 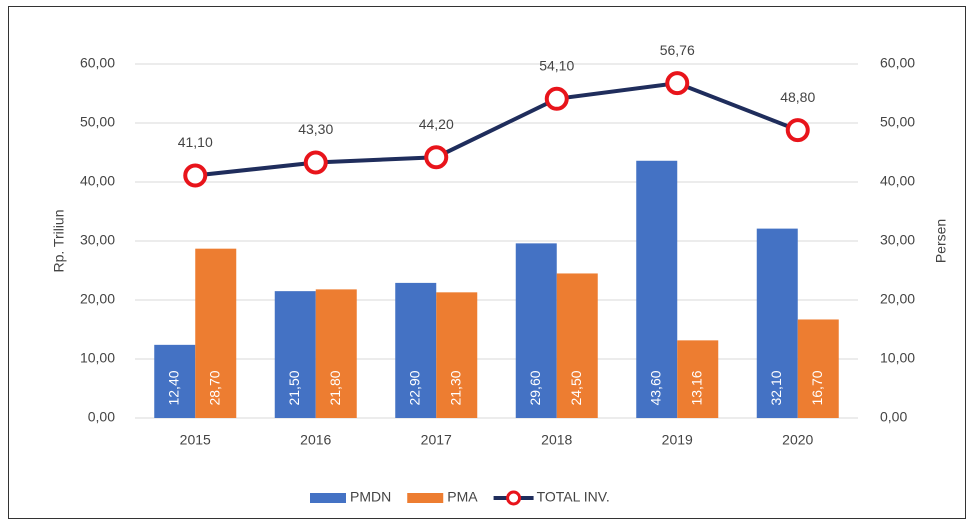 I want to click on bar-value-label: 21,30, so click(x=455, y=387).